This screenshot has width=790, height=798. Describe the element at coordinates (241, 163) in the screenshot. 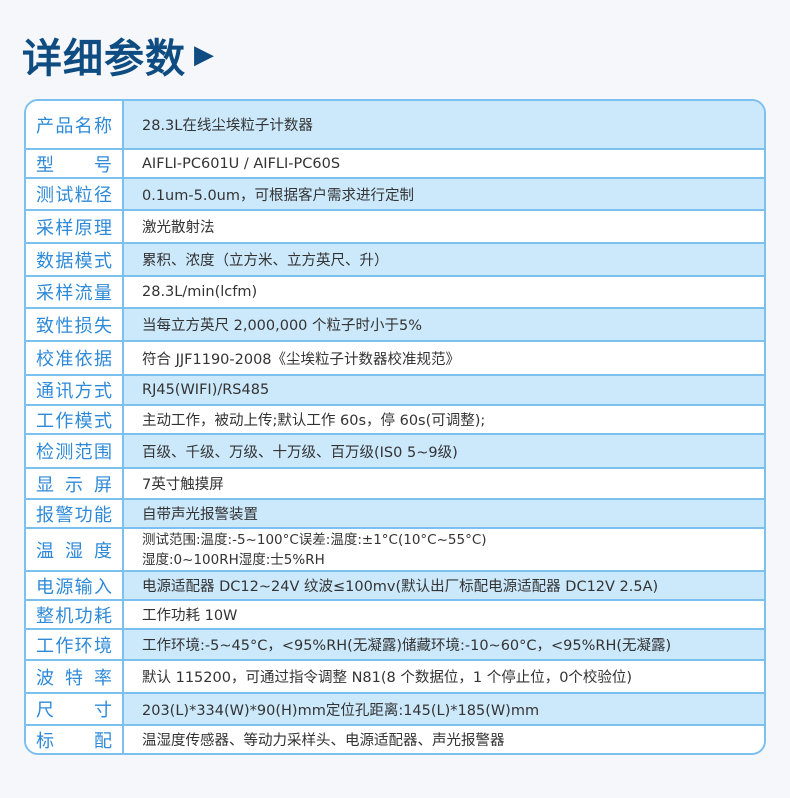

I see `row-value-line: AIFLI-PC601U / AIFLI-PC60S` at that location.